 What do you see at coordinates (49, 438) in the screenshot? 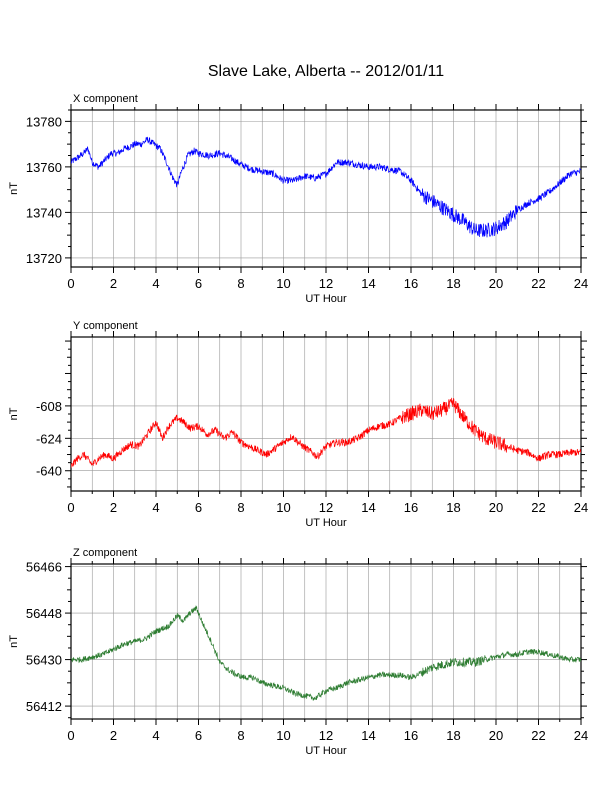
I see `y-tick-label: -624` at bounding box center [49, 438].